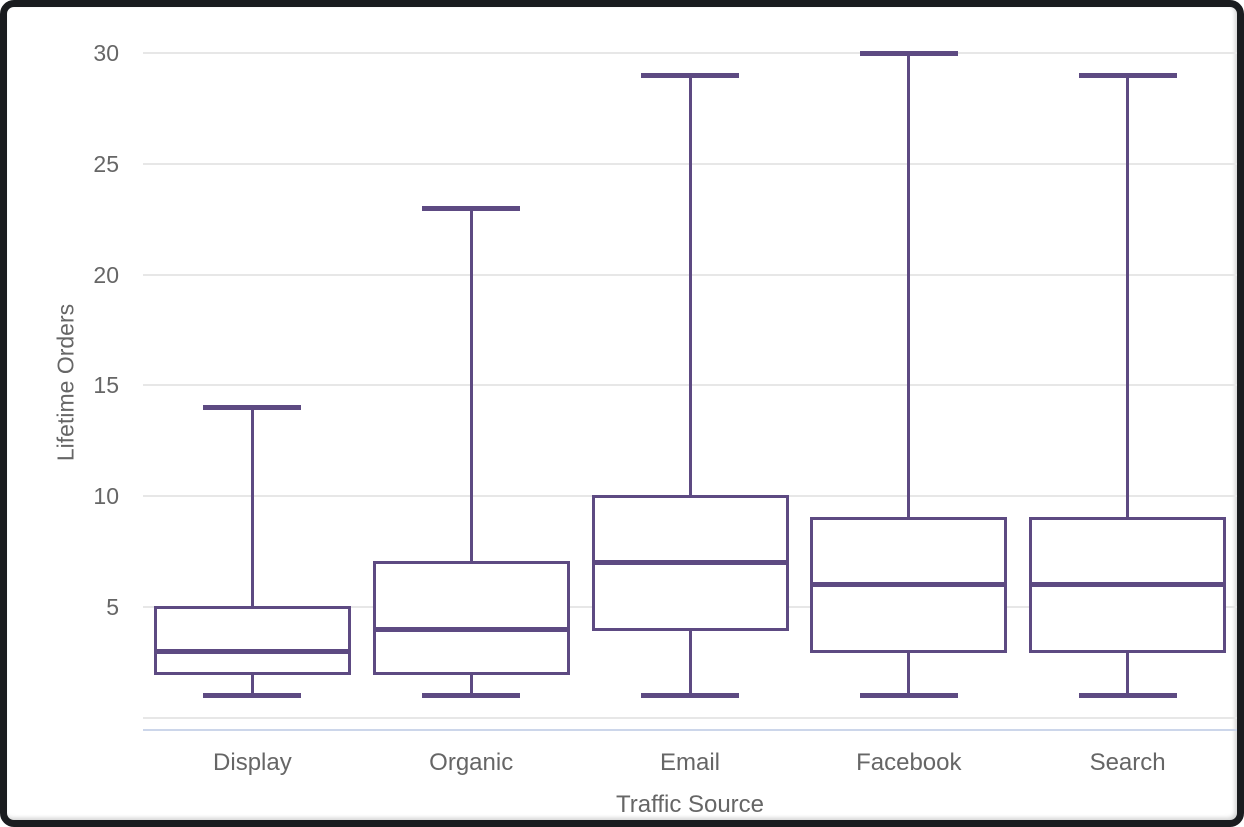  I want to click on whisker-cap-max-email, so click(690, 75).